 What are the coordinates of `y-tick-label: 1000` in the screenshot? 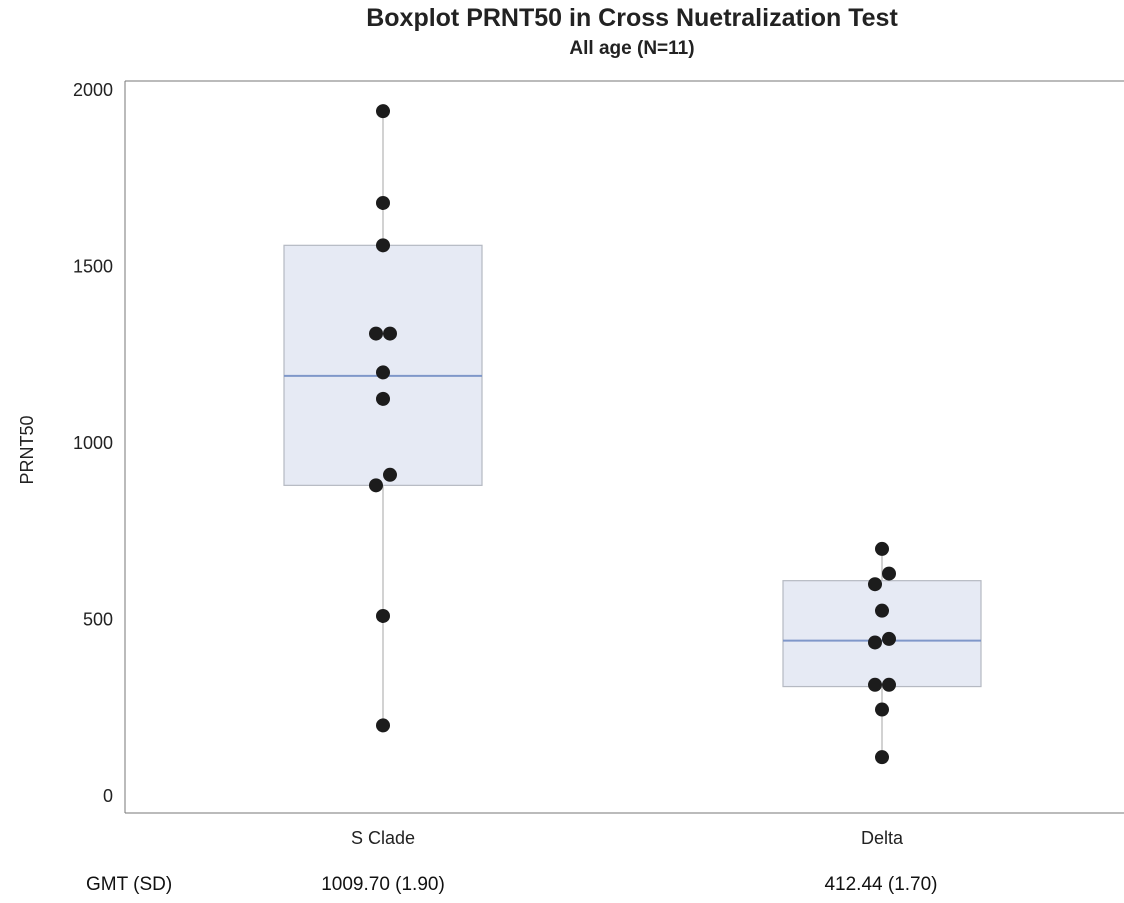 It's located at (93, 443).